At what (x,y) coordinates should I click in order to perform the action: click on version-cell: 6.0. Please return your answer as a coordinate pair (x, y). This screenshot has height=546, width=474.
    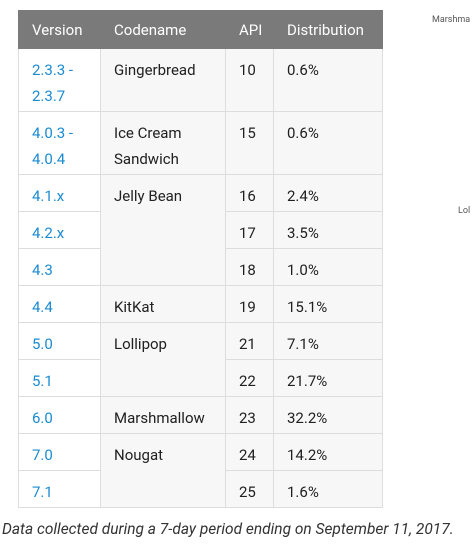
    Looking at the image, I should click on (59, 415).